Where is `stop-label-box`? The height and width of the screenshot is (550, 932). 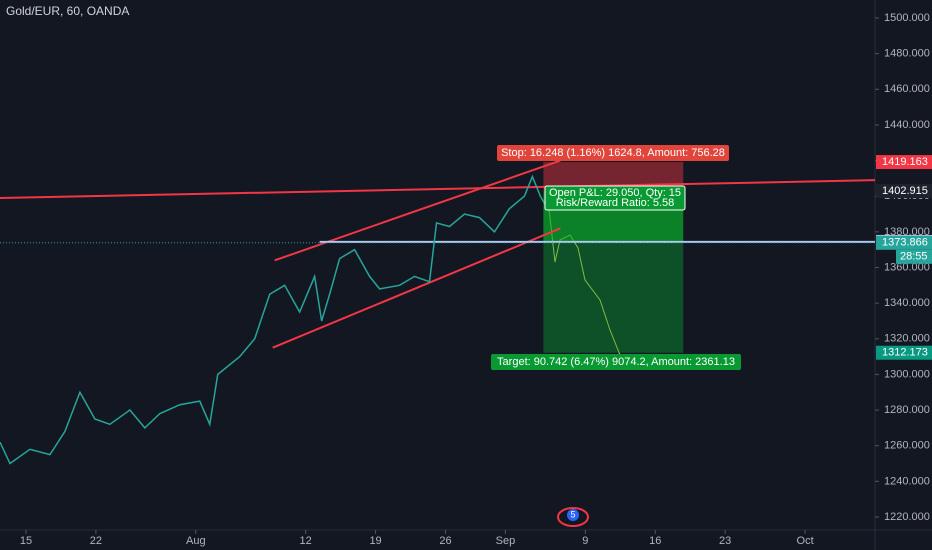
stop-label-box is located at coordinates (613, 153).